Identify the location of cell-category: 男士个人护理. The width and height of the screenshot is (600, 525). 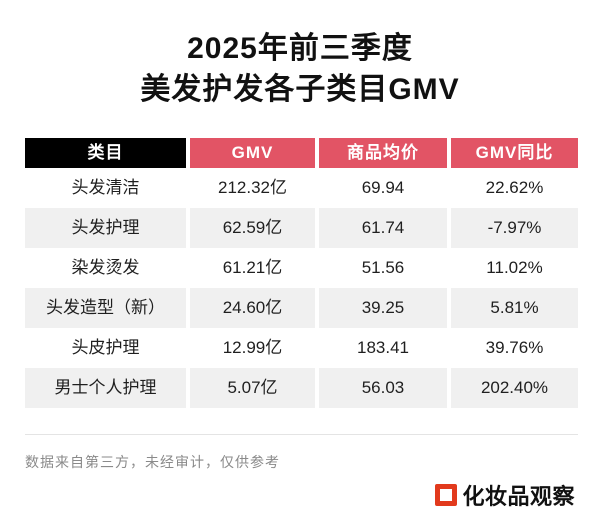
(105, 388).